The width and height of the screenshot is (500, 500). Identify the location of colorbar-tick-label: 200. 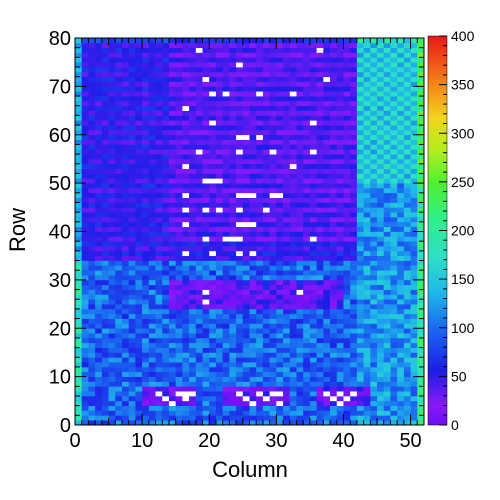
(463, 231).